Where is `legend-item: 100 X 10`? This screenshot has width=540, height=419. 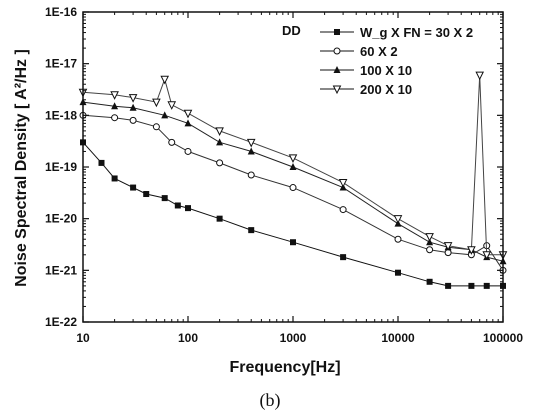 legend-item: 100 X 10 is located at coordinates (366, 70).